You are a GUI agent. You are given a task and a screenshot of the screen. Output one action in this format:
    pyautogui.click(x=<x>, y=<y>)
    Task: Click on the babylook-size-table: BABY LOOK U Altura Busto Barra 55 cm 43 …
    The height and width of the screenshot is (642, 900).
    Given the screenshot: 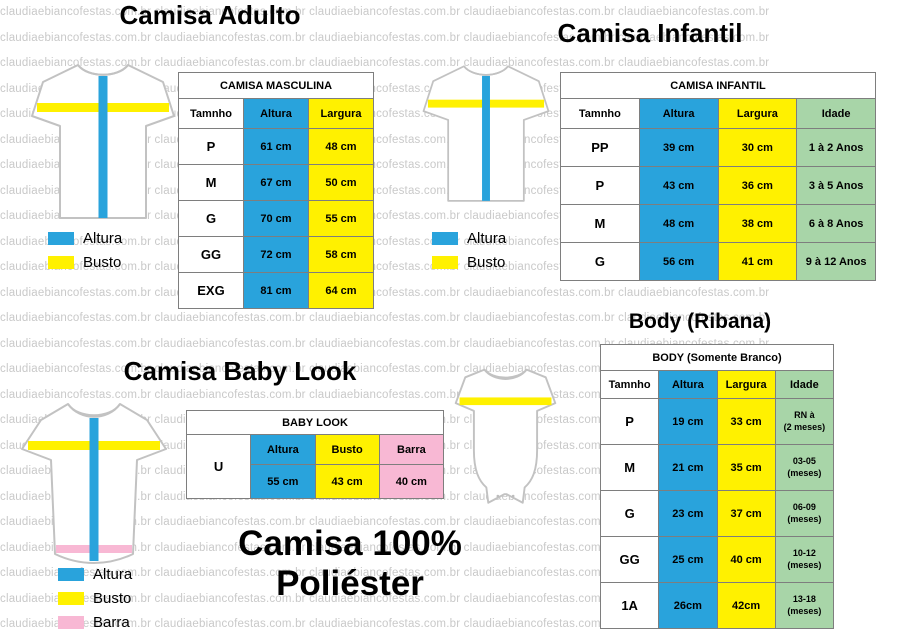 What is the action you would take?
    pyautogui.click(x=315, y=454)
    